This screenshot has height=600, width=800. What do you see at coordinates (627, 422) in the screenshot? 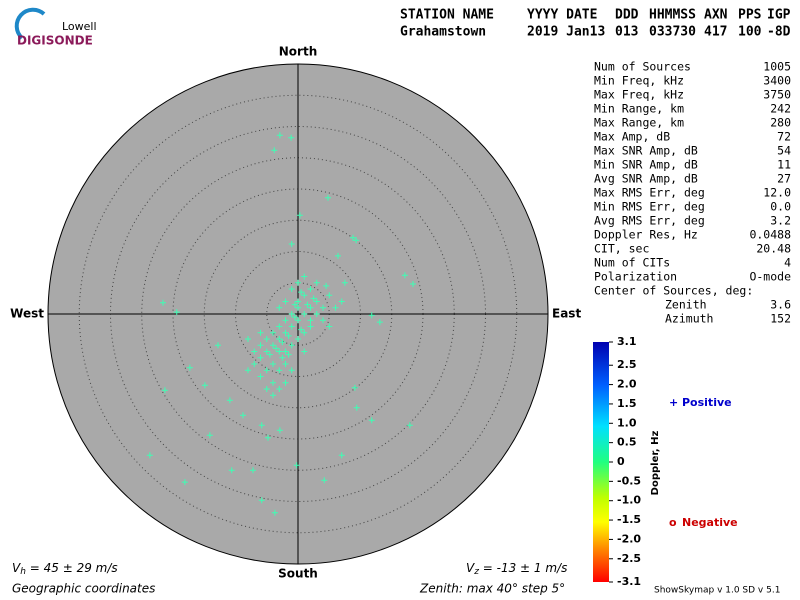
I see `colorbar-tick-label: 1.0` at bounding box center [627, 422].